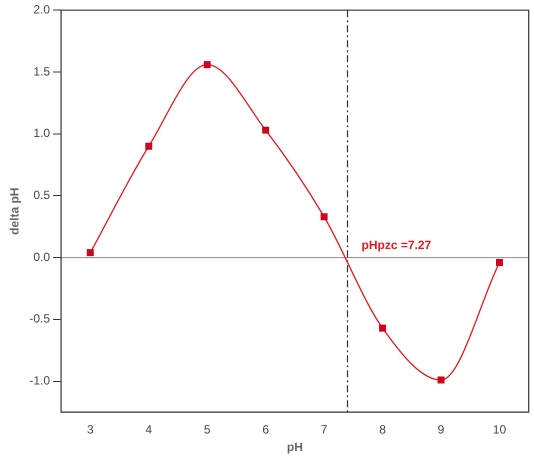 Image resolution: width=534 pixels, height=457 pixels. I want to click on y-axis-title: delta pH, so click(15, 211).